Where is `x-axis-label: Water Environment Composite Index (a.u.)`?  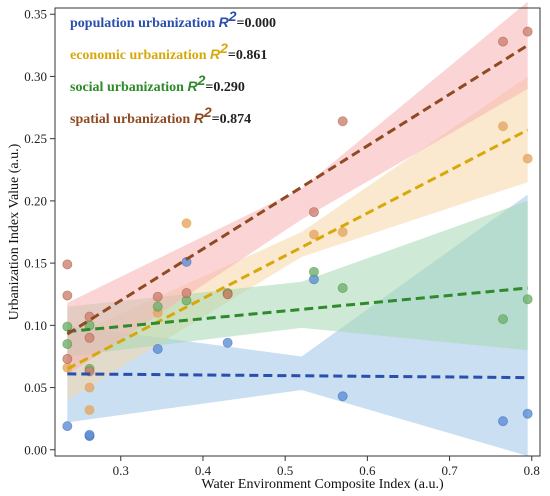 x-axis-label: Water Environment Composite Index (a.u.) is located at coordinates (322, 484).